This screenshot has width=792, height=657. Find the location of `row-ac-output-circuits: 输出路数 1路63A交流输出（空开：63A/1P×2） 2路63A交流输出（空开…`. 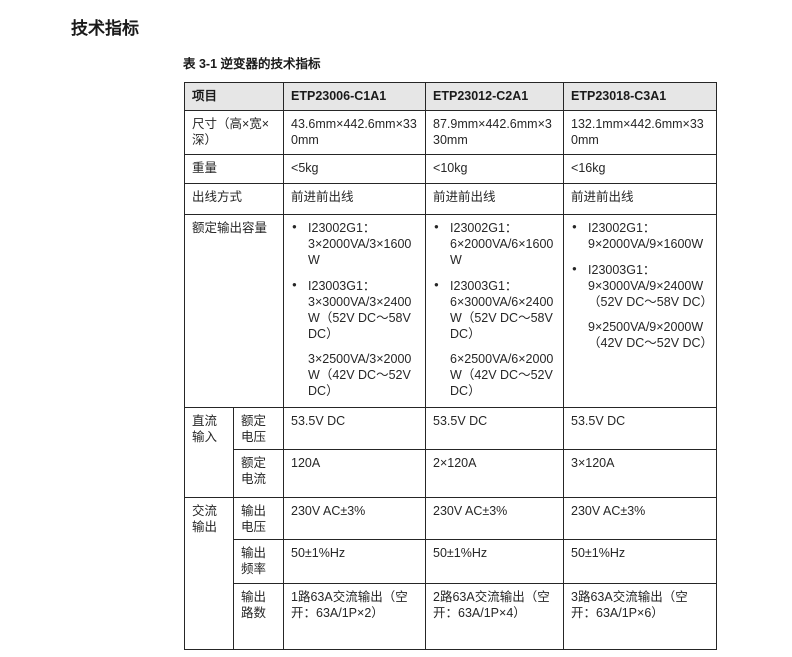

row-ac-output-circuits: 输出路数 1路63A交流输出（空开：63A/1P×2） 2路63A交流输出（空开… is located at coordinates (451, 616).